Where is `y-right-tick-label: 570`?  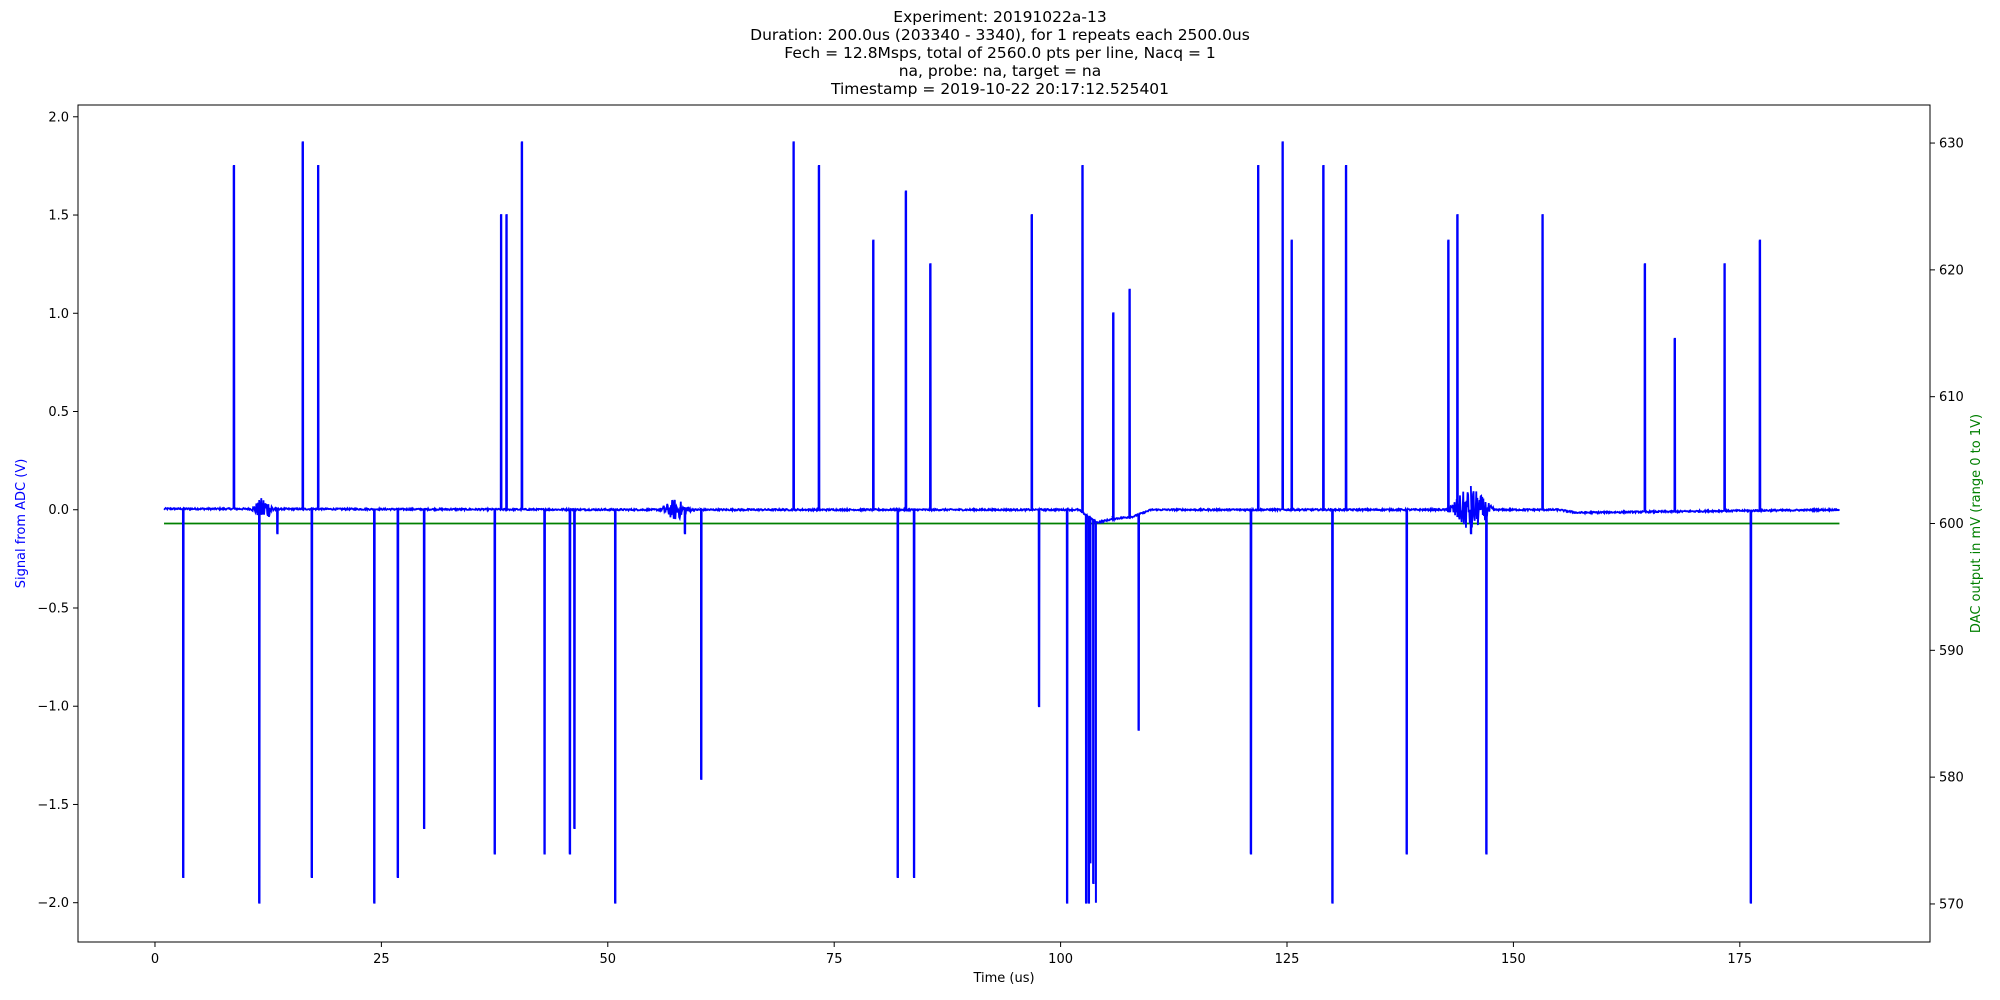 y-right-tick-label: 570 is located at coordinates (1951, 904).